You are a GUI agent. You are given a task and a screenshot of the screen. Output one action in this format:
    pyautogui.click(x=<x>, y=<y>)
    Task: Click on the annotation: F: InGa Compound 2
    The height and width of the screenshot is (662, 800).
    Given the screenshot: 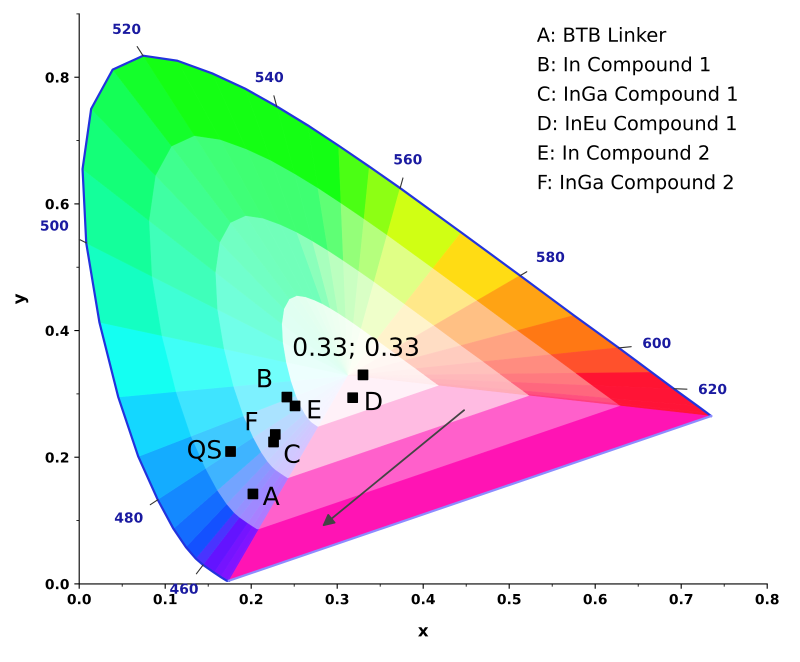 What is the action you would take?
    pyautogui.click(x=635, y=184)
    